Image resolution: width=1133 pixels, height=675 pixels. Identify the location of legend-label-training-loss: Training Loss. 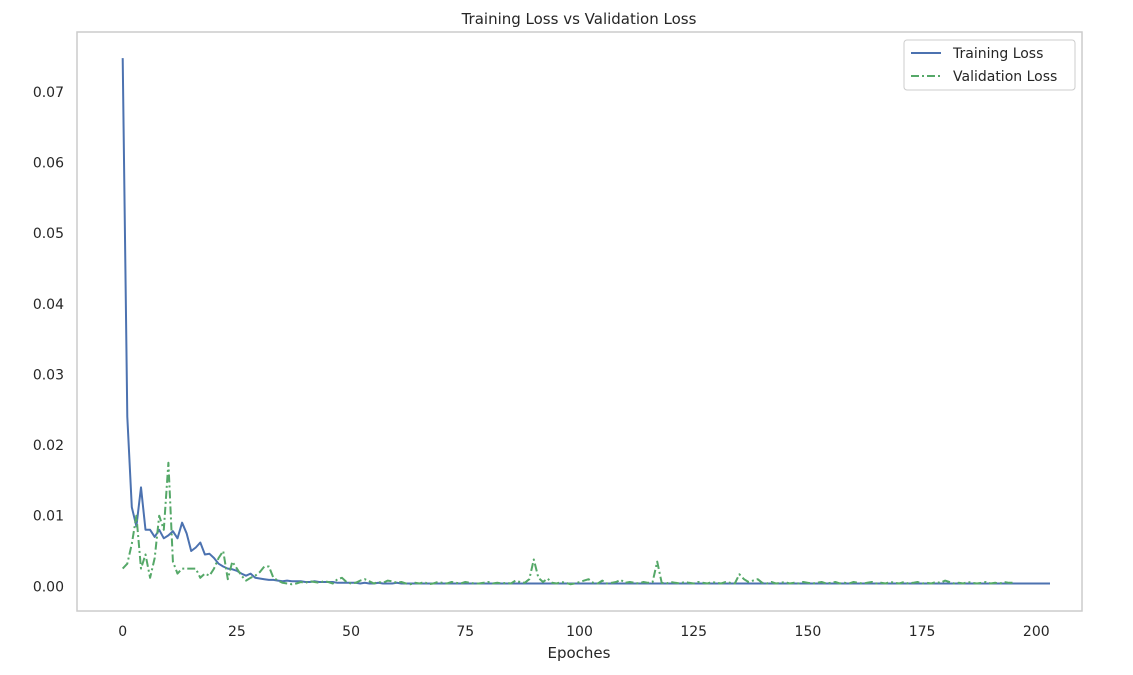
(997, 54).